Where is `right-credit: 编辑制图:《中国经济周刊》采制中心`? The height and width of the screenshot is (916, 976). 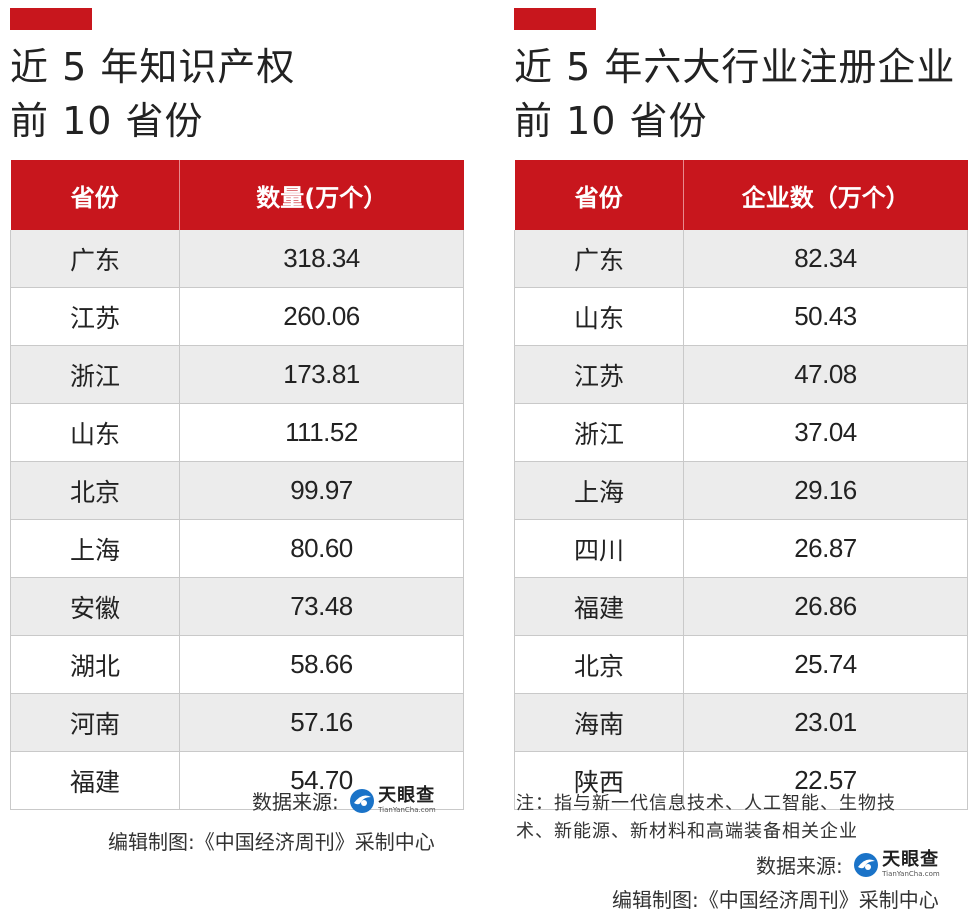
right-credit: 编辑制图:《中国经济周刊》采制中心 is located at coordinates (775, 900).